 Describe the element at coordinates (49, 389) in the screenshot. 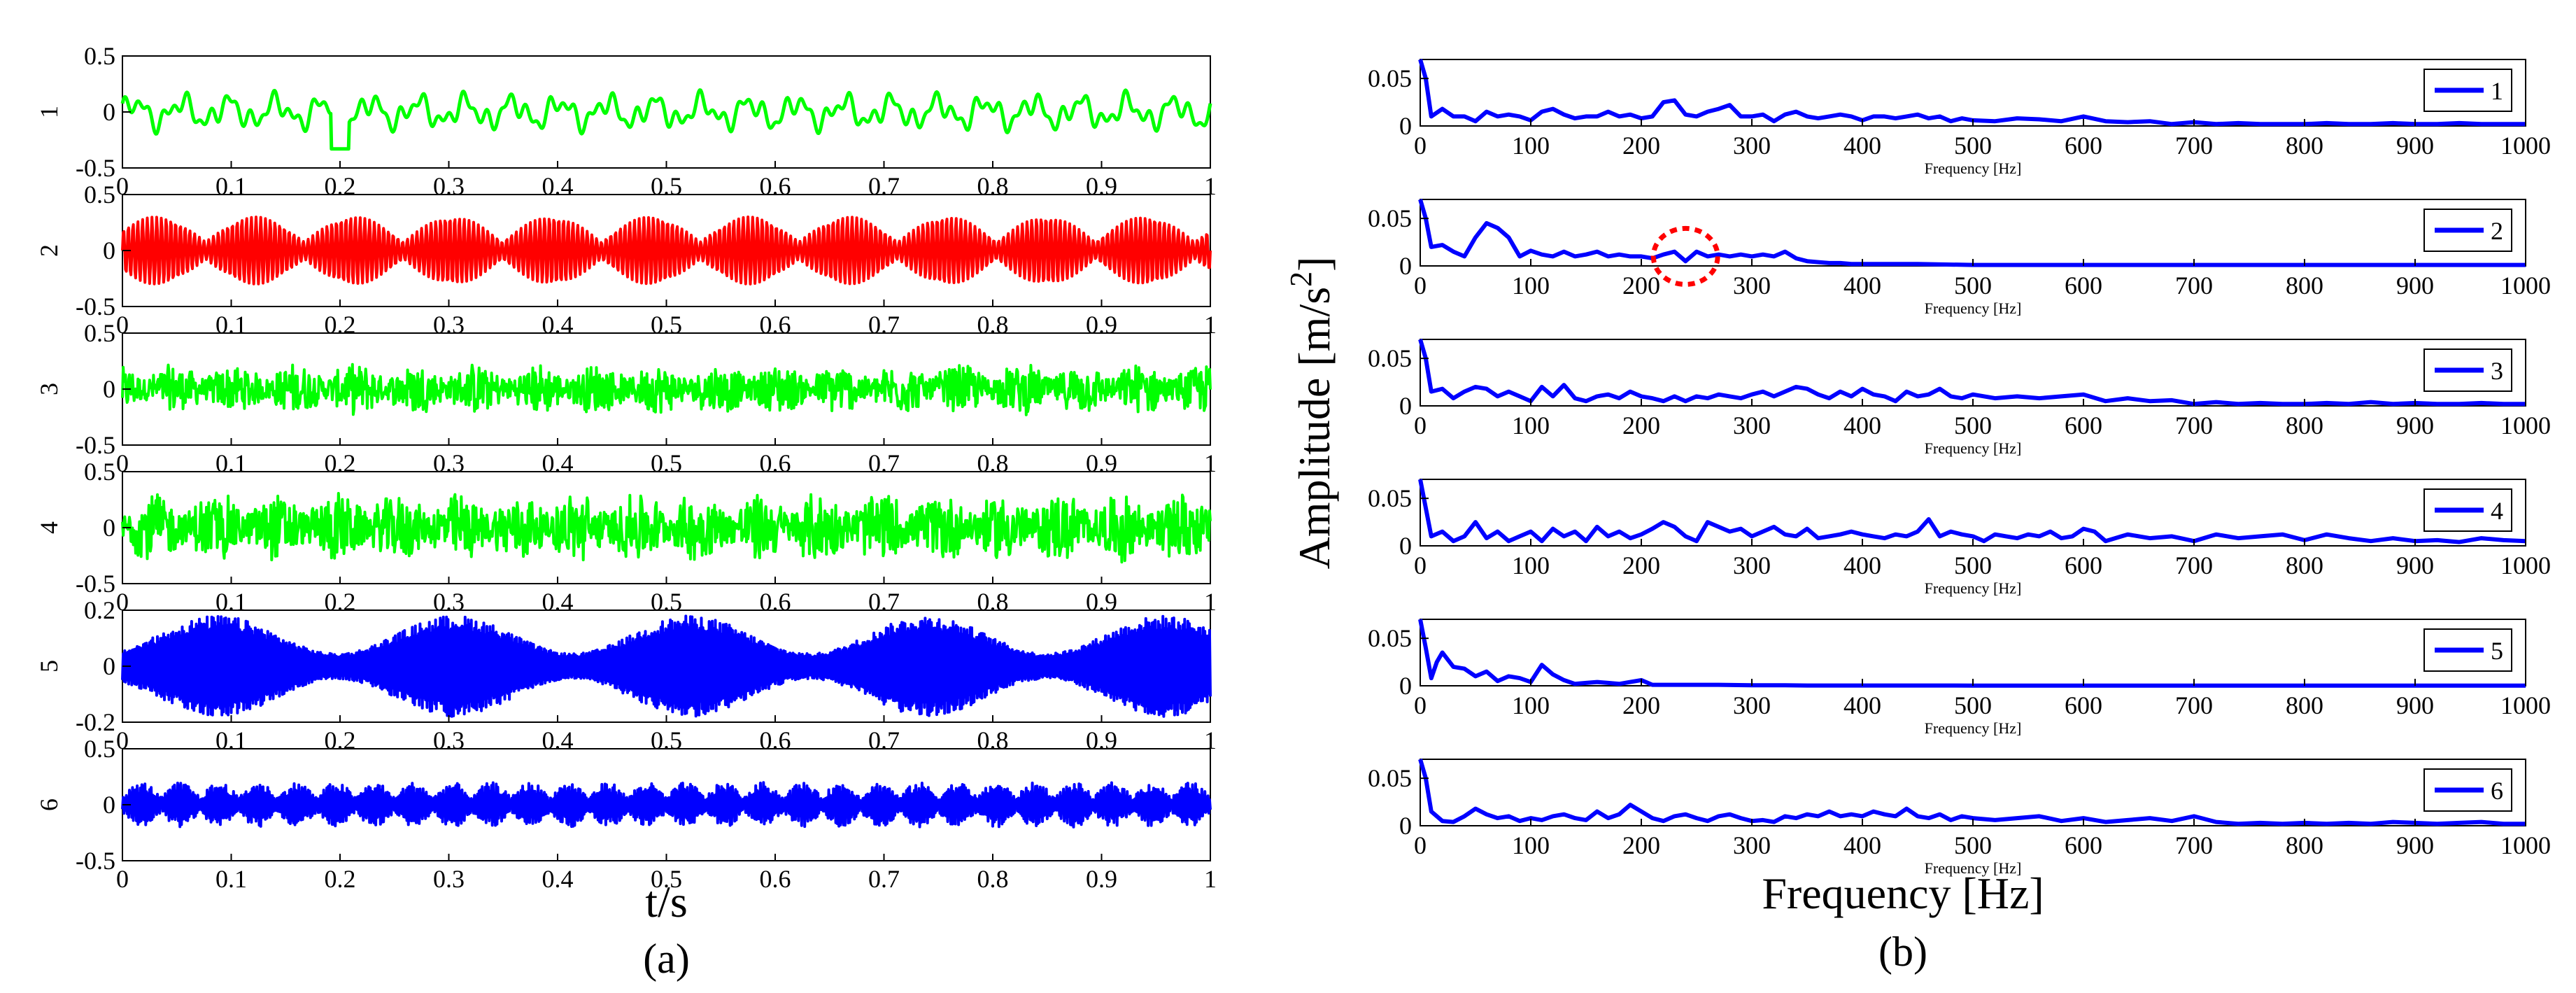

I see `signal-index-label: 3` at that location.